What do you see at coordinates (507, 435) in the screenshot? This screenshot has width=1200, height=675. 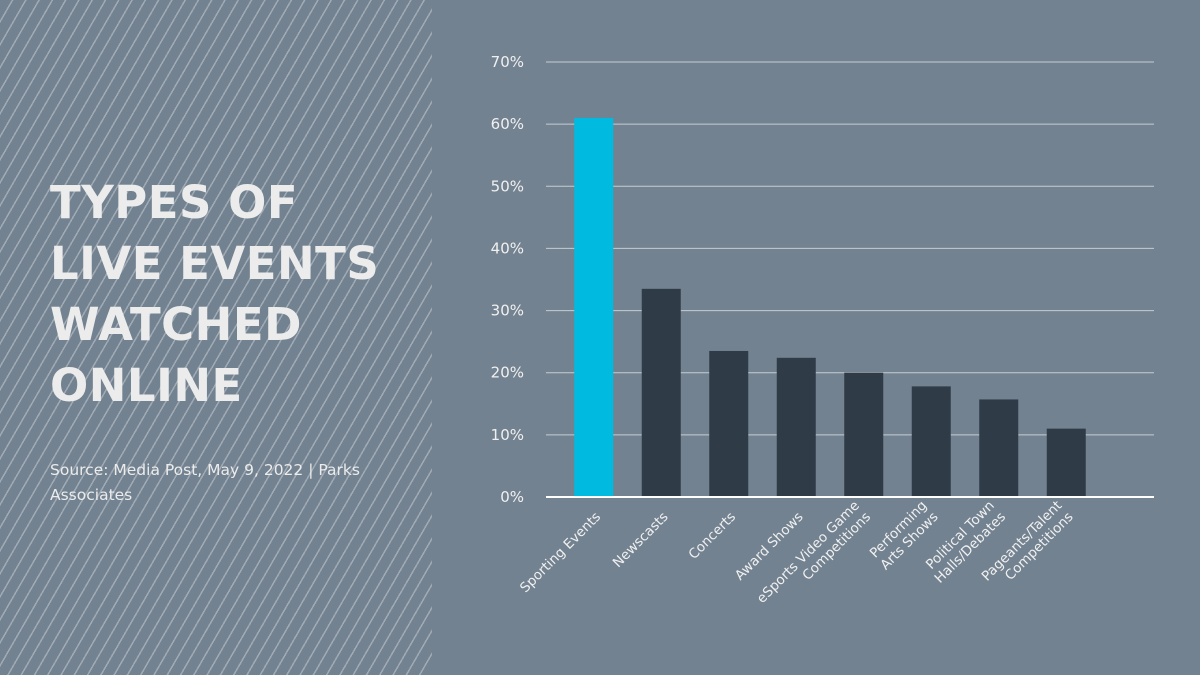 I see `y-tick-label: 10%` at bounding box center [507, 435].